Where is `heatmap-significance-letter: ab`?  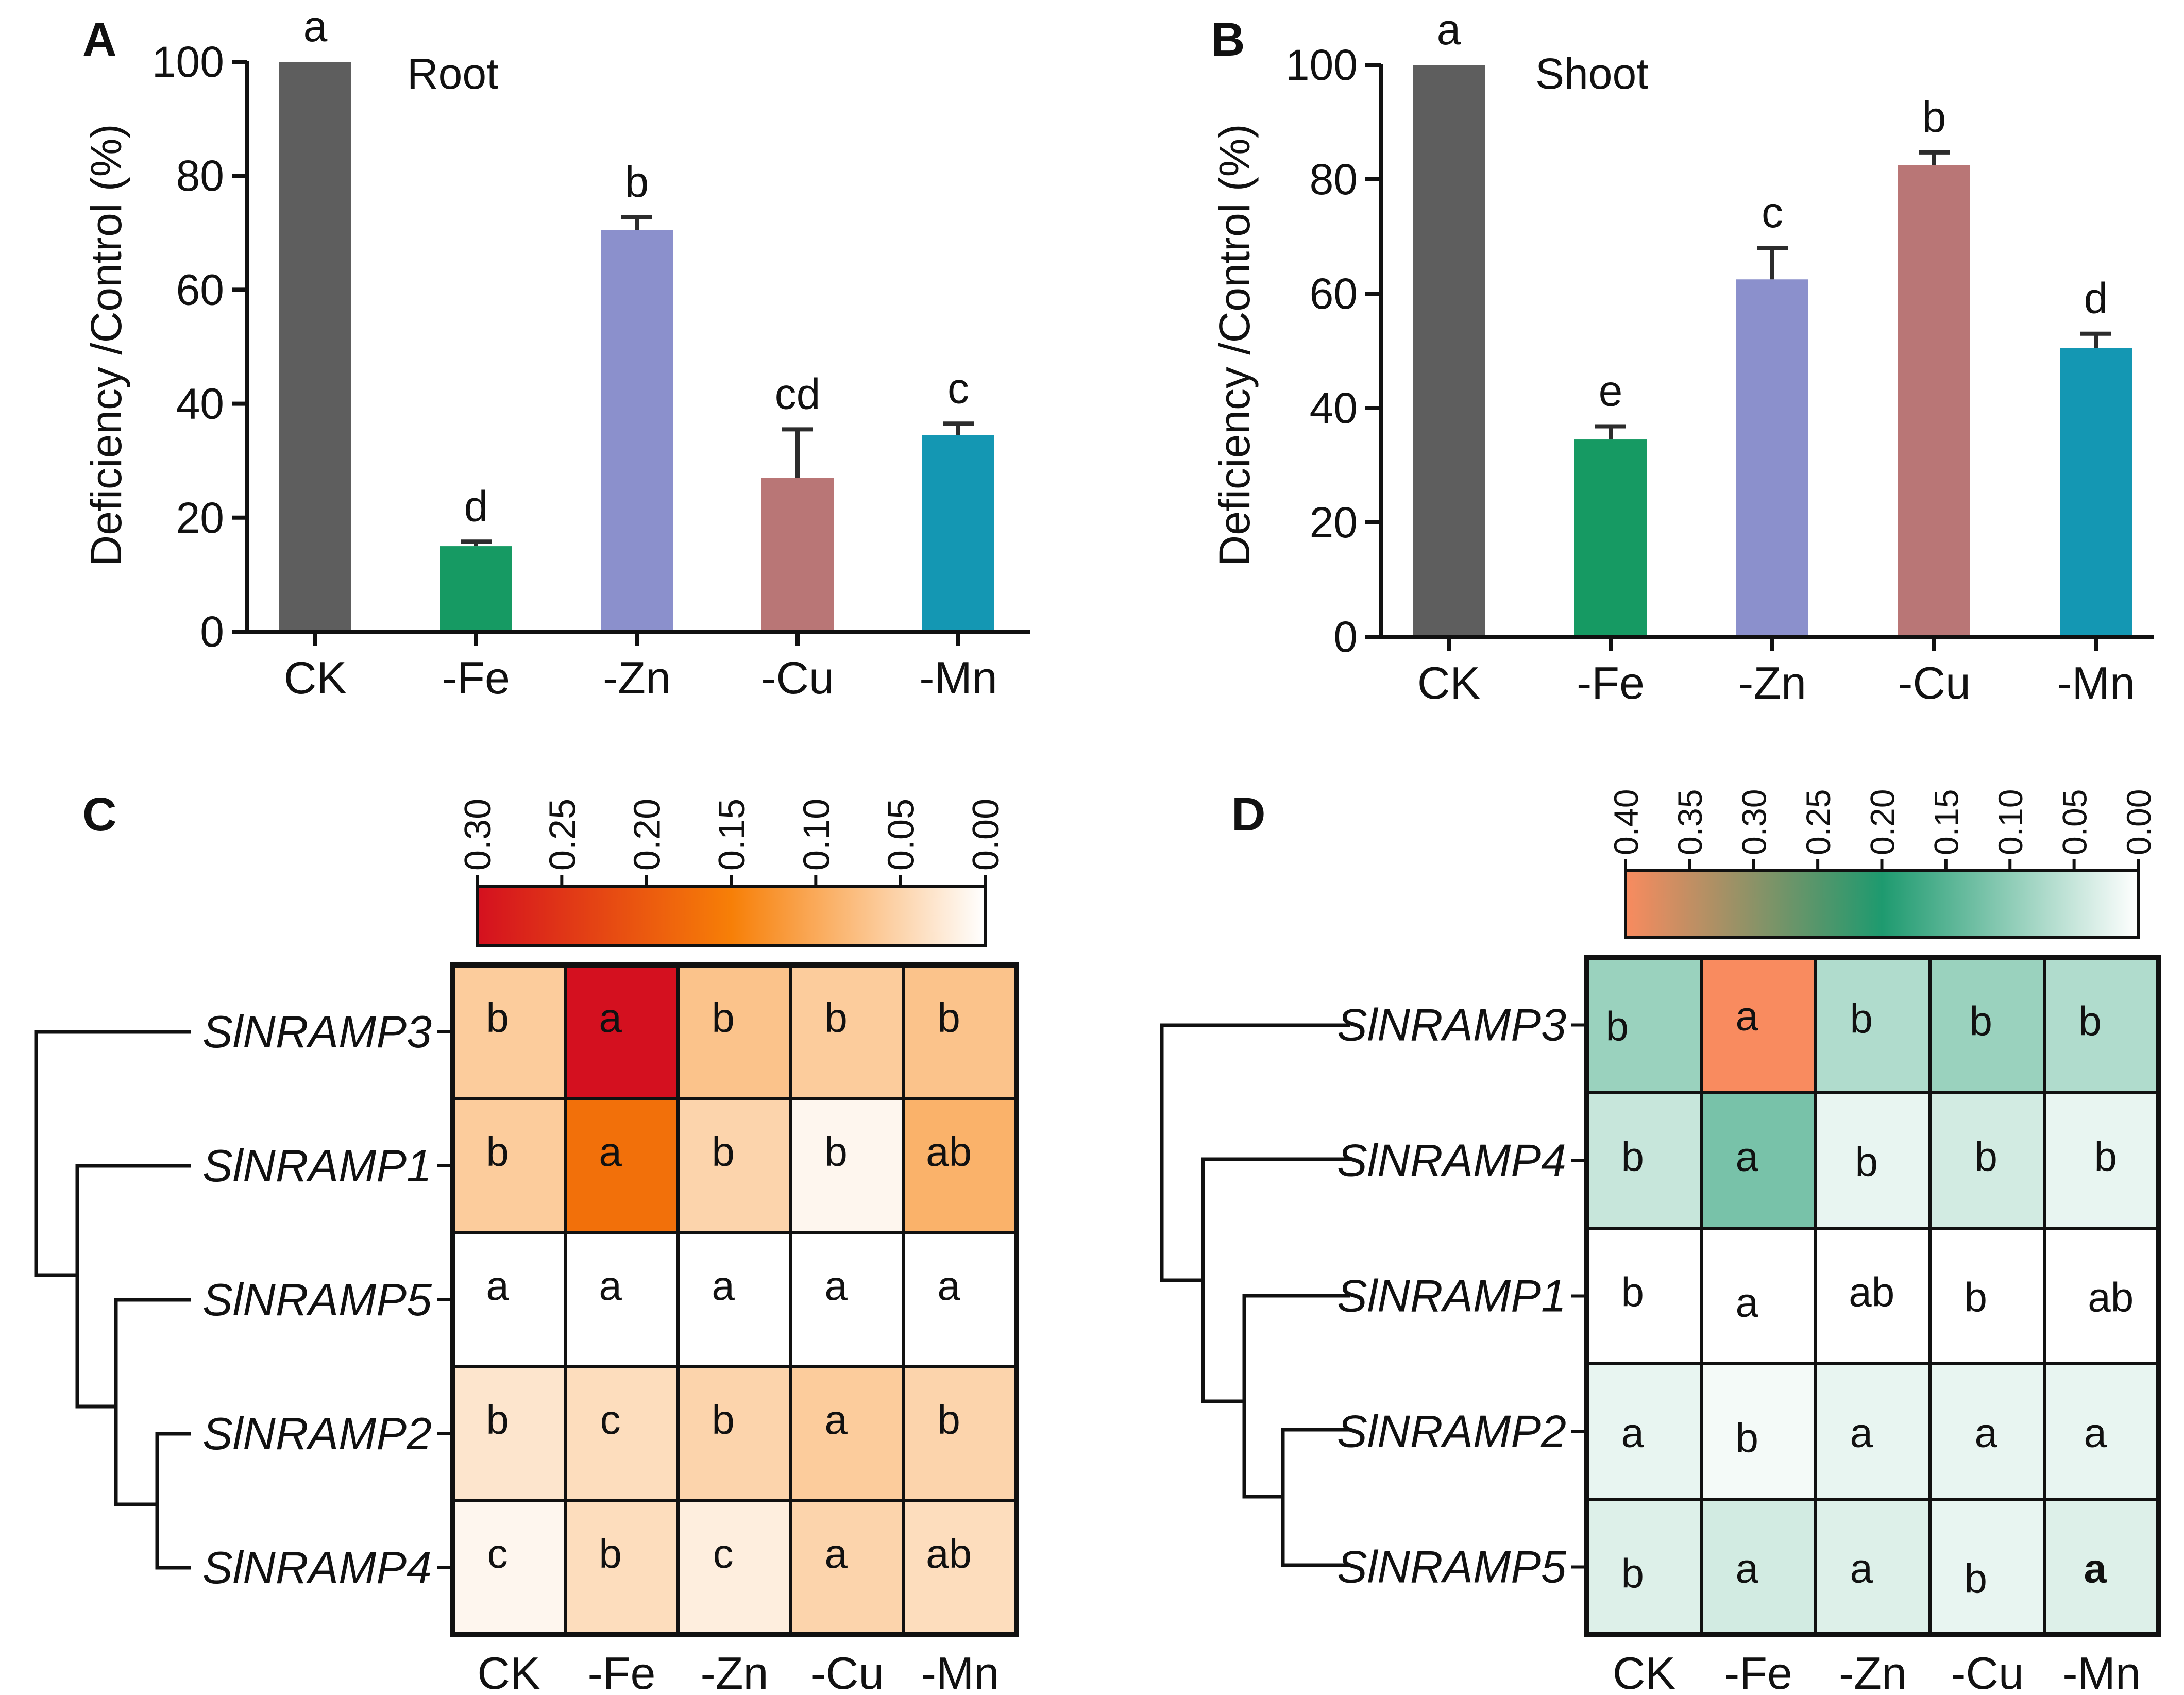
heatmap-significance-letter: ab is located at coordinates (949, 1152).